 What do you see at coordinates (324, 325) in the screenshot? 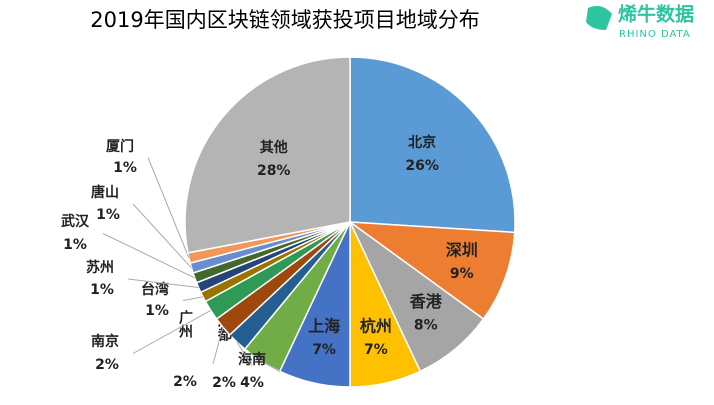
I see `slice-label: 上海` at bounding box center [324, 325].